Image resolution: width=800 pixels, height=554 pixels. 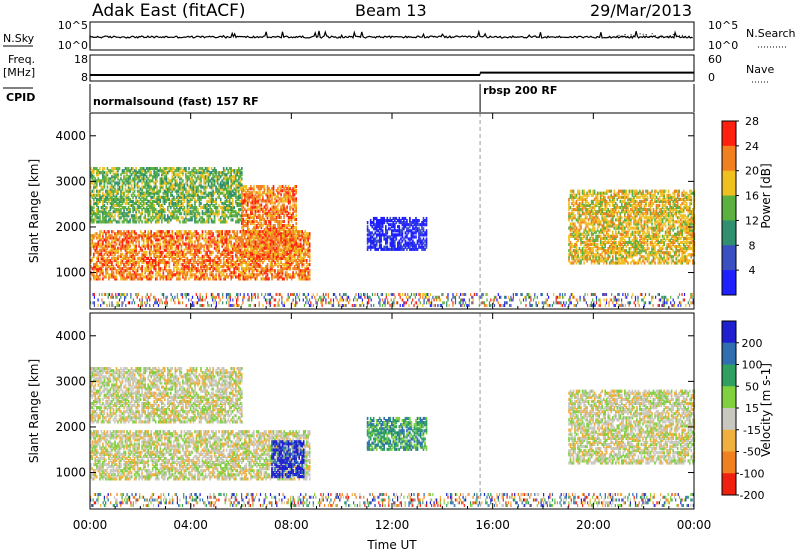 I want to click on freq-label: Freq., so click(x=21, y=59).